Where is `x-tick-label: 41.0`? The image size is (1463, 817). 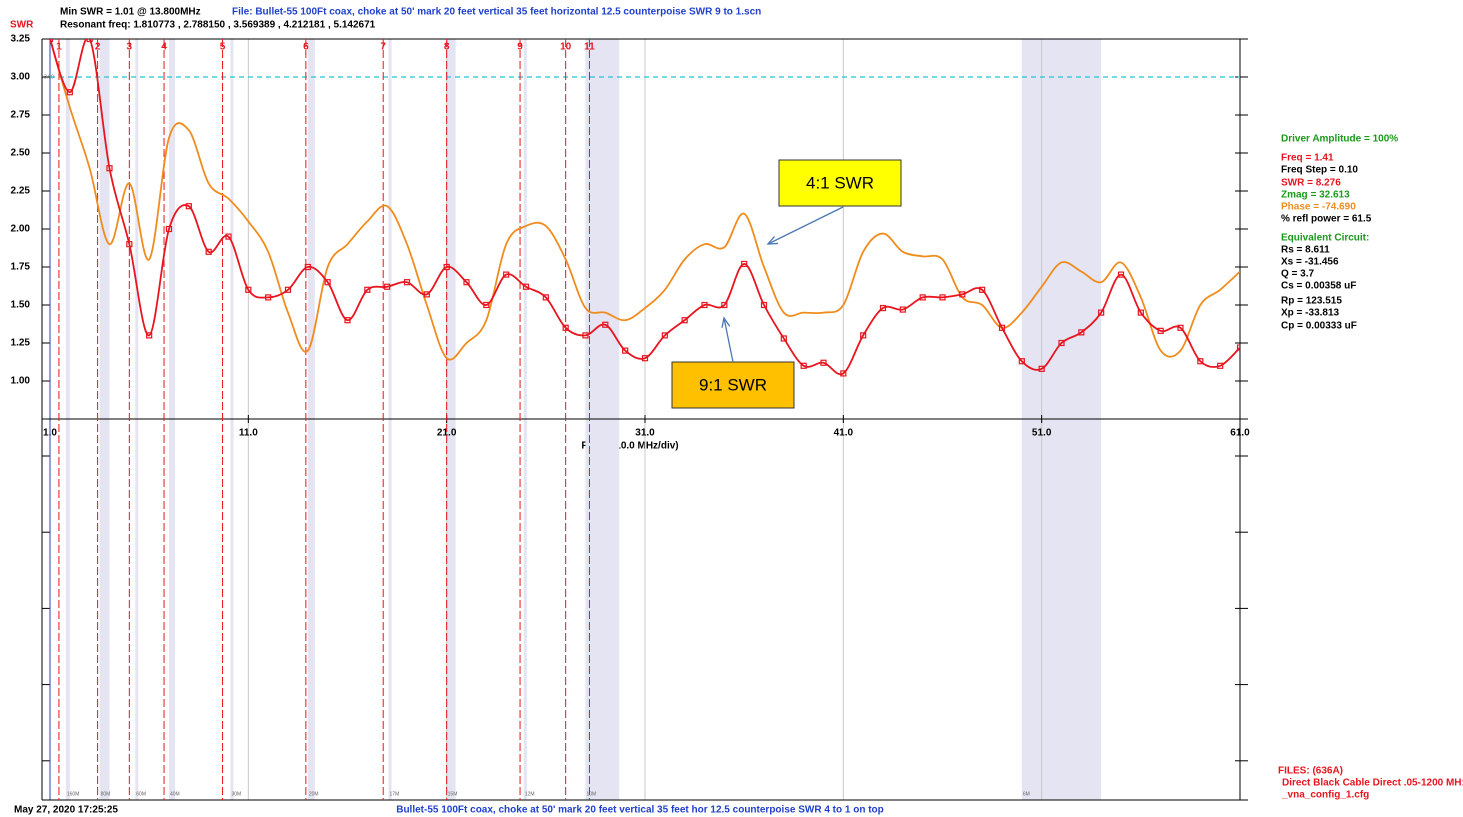
x-tick-label: 41.0 is located at coordinates (844, 433).